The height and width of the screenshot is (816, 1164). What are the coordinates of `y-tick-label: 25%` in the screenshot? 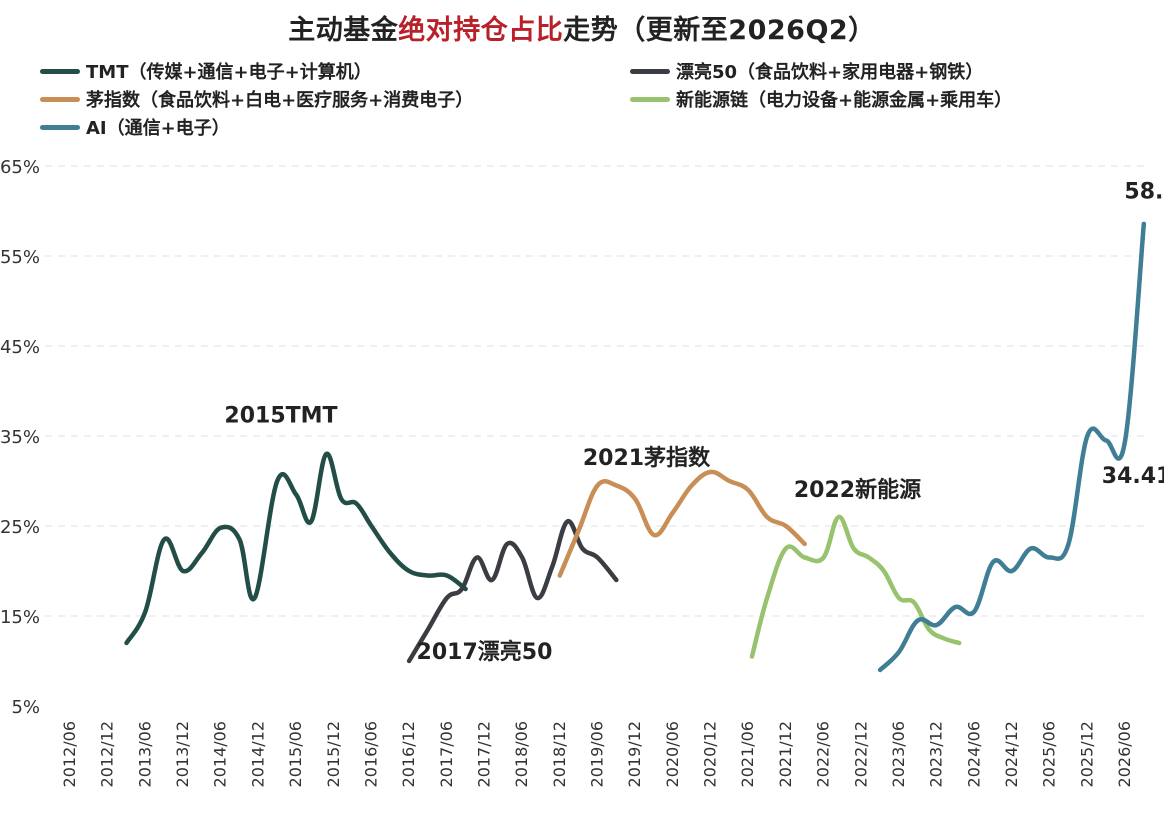 It's located at (20, 527).